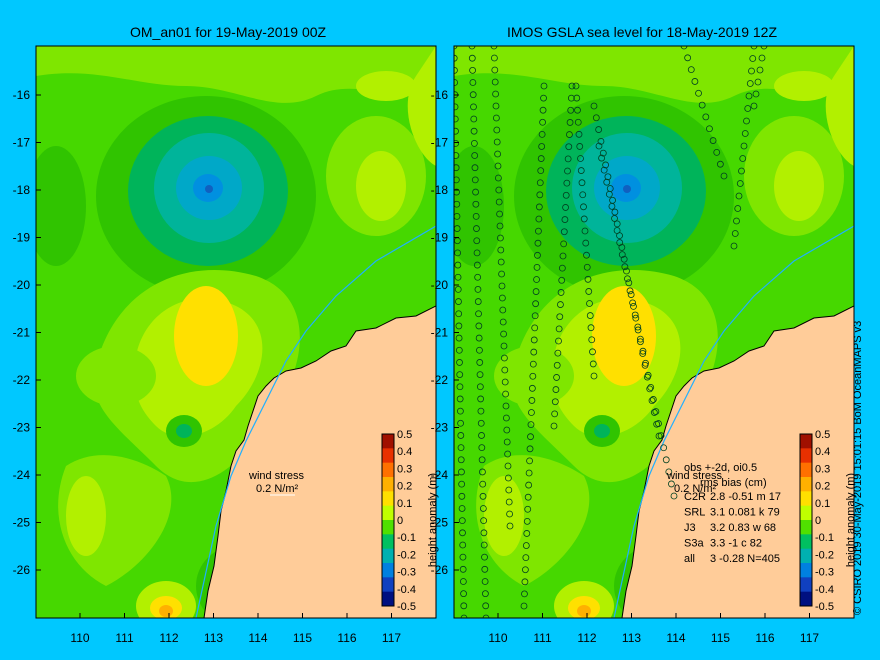 The image size is (880, 660). I want to click on colorbar-tick-label: -0.2, so click(406, 555).